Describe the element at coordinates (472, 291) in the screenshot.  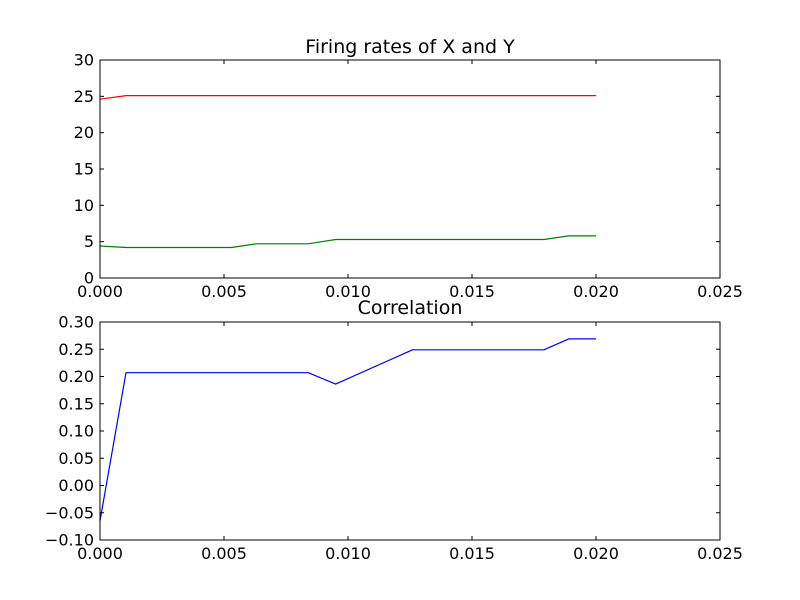
I see `firing-rates-x-tick-label: 0.015` at that location.